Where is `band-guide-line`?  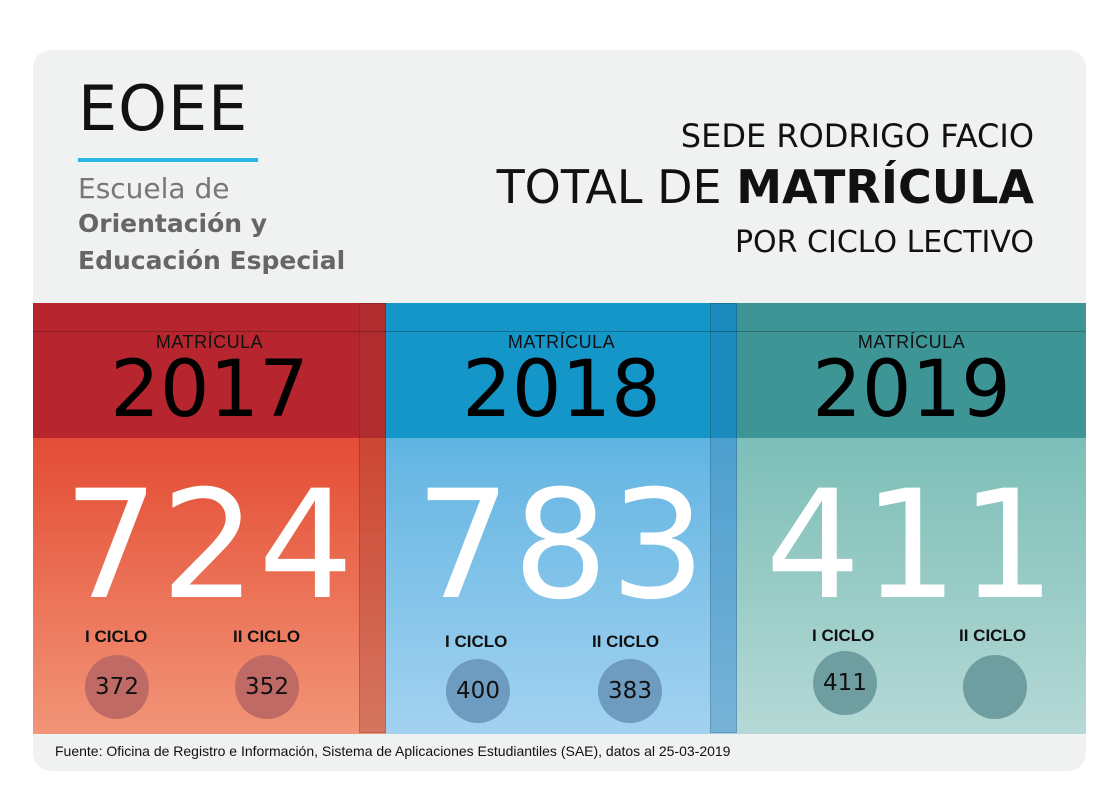 band-guide-line is located at coordinates (559, 331).